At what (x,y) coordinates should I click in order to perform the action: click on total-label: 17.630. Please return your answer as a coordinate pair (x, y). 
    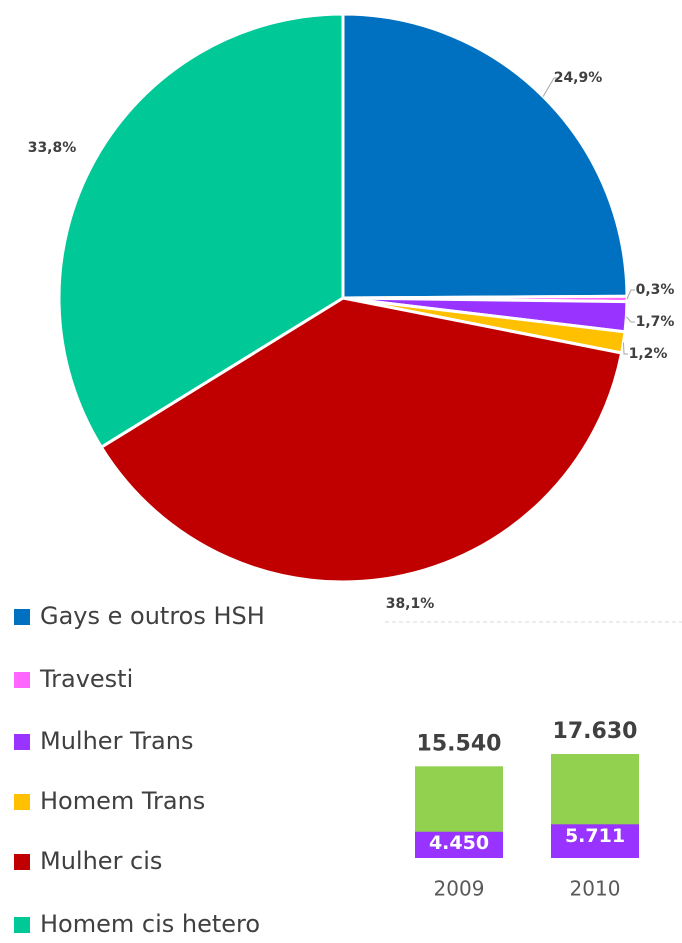
    Looking at the image, I should click on (595, 731).